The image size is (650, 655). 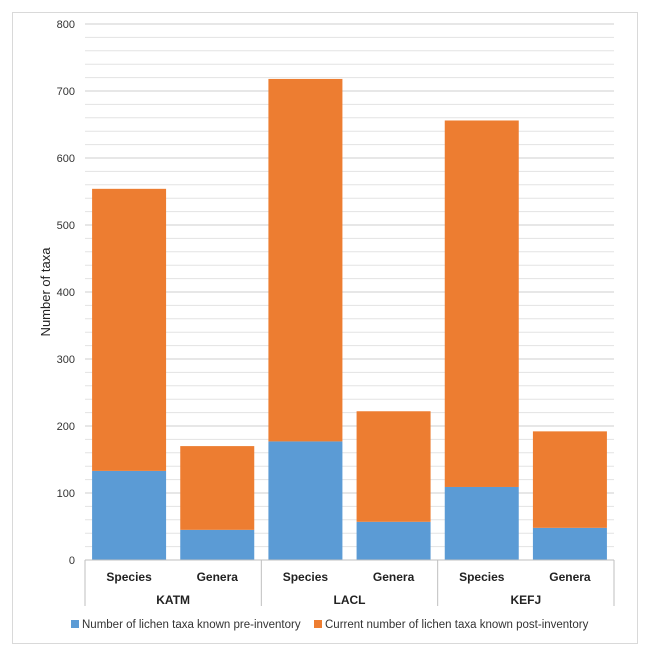 I want to click on legend-swatch-pre-inventory, so click(x=75, y=624).